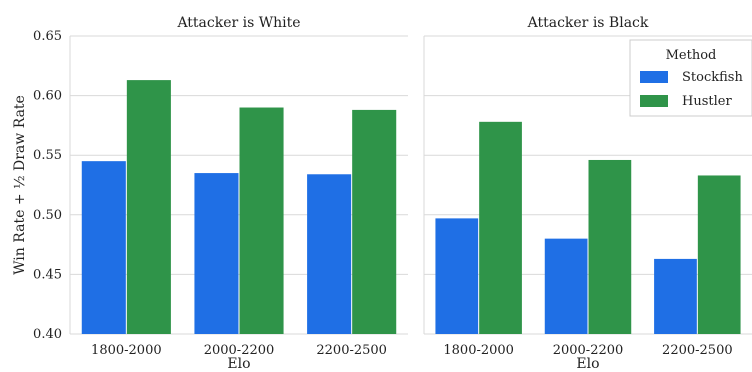 The width and height of the screenshot is (752, 372). What do you see at coordinates (47, 96) in the screenshot?
I see `y-tick-label: 0.60` at bounding box center [47, 96].